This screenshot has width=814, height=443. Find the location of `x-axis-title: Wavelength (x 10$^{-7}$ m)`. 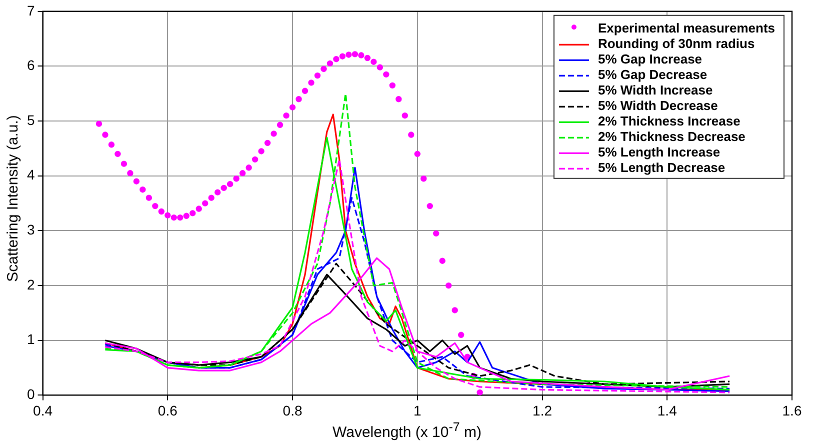

x-axis-title: Wavelength (x 10$^{-7}$ m) is located at coordinates (407, 430).